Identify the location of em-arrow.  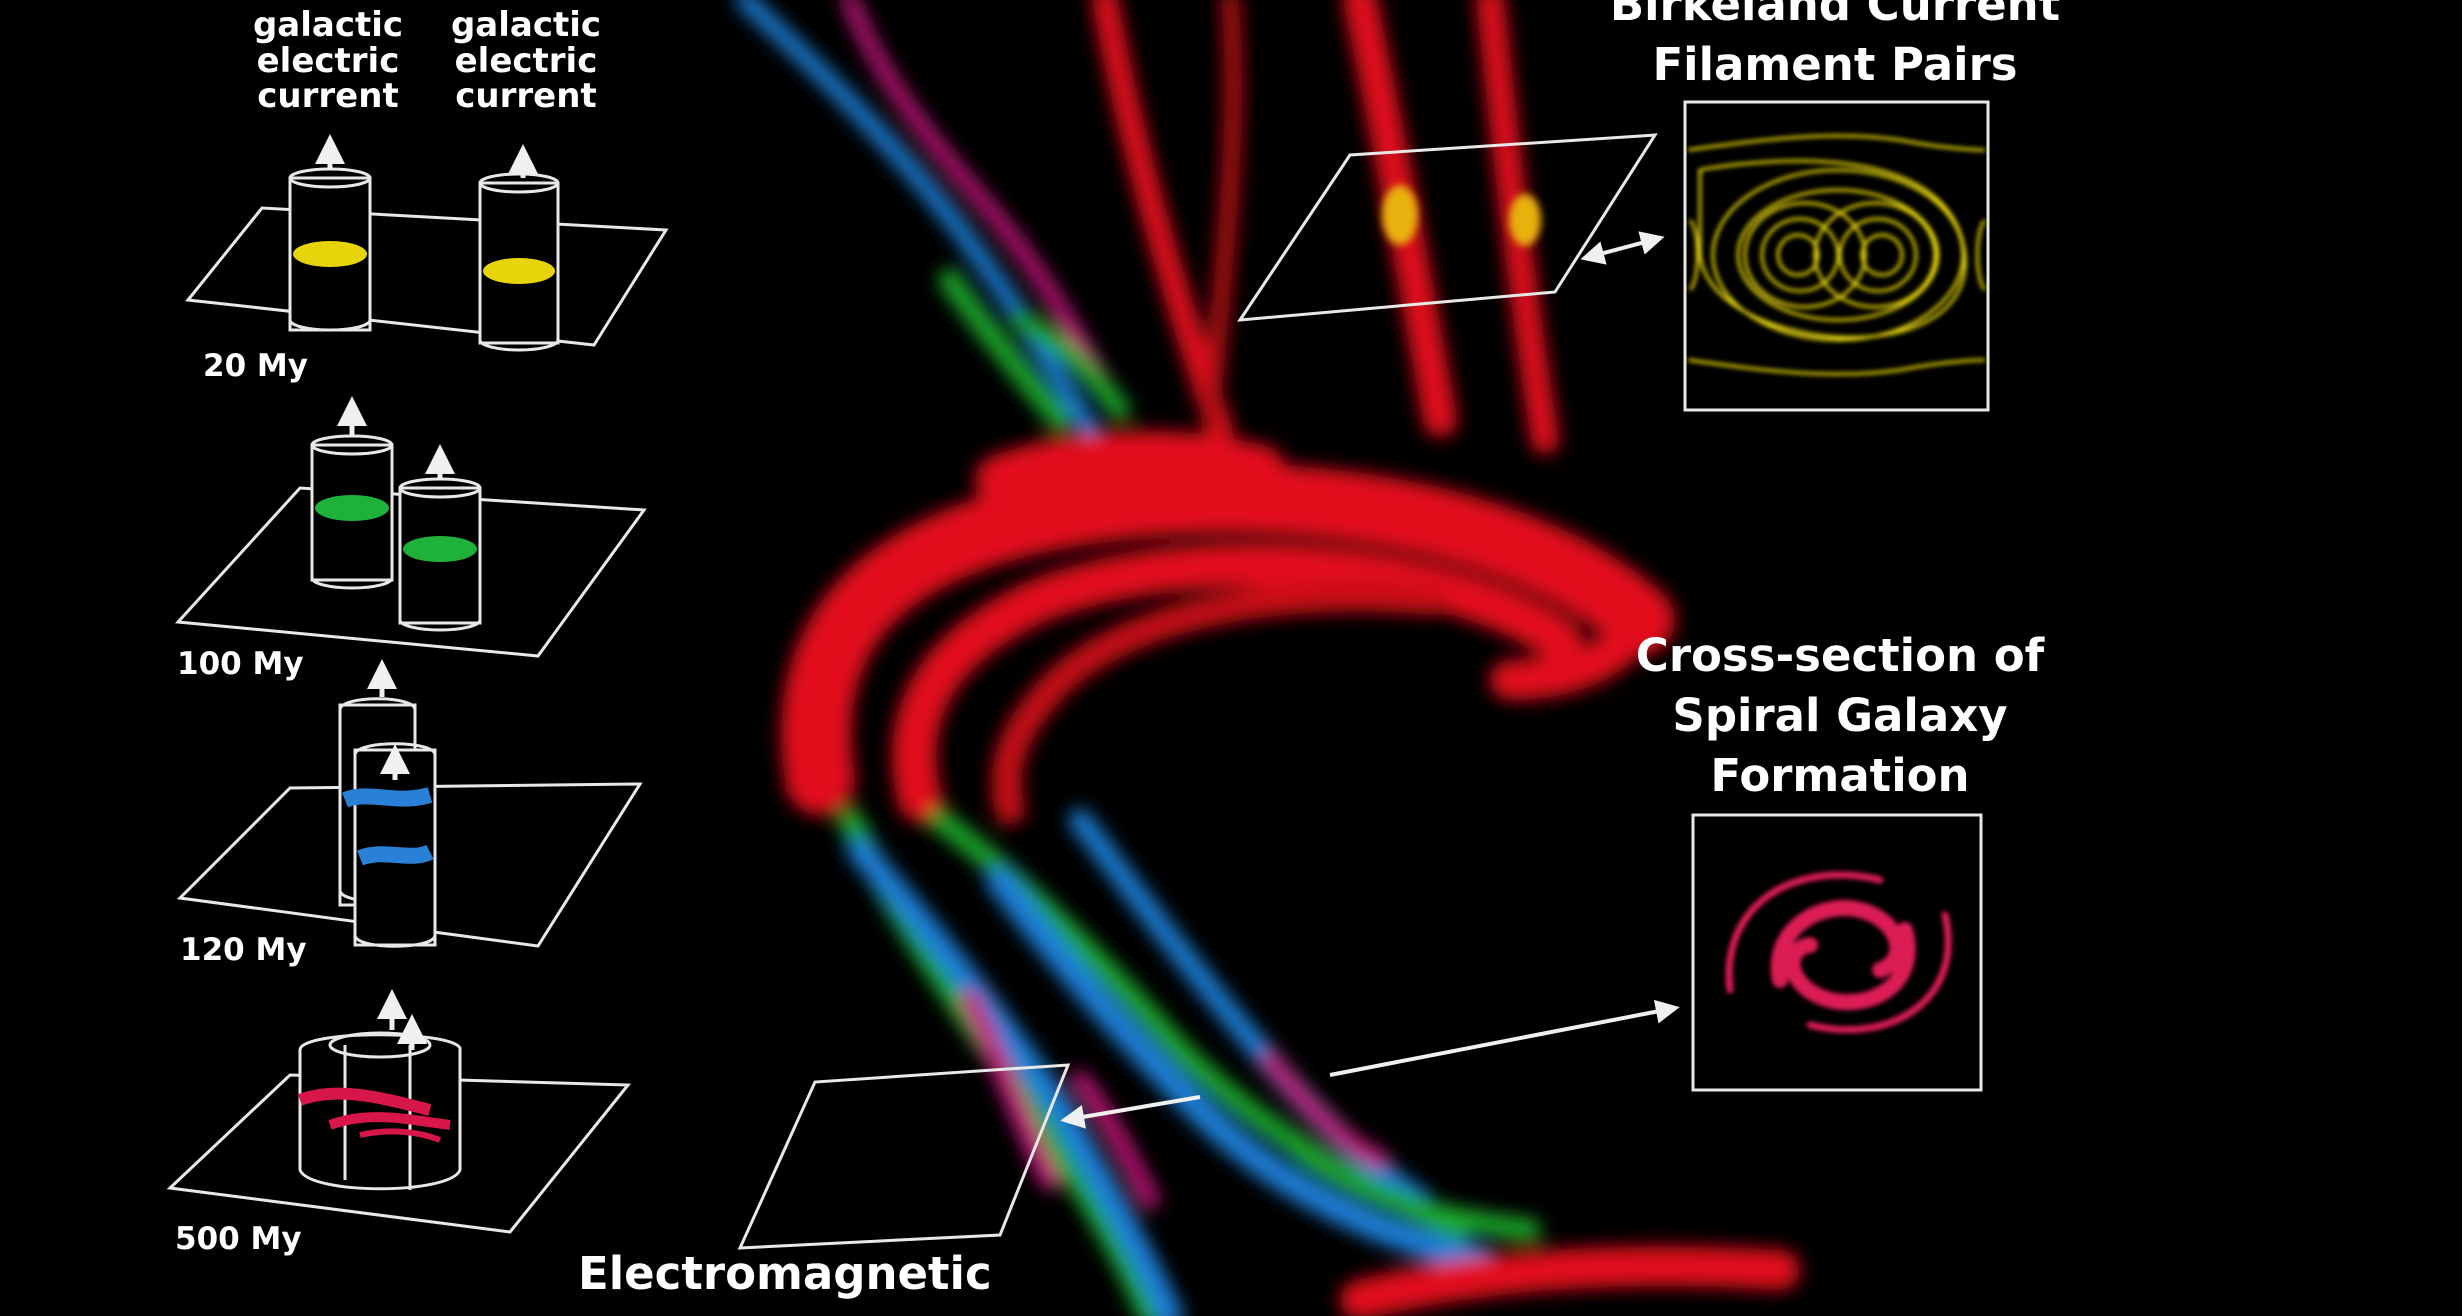
(1130, 1112).